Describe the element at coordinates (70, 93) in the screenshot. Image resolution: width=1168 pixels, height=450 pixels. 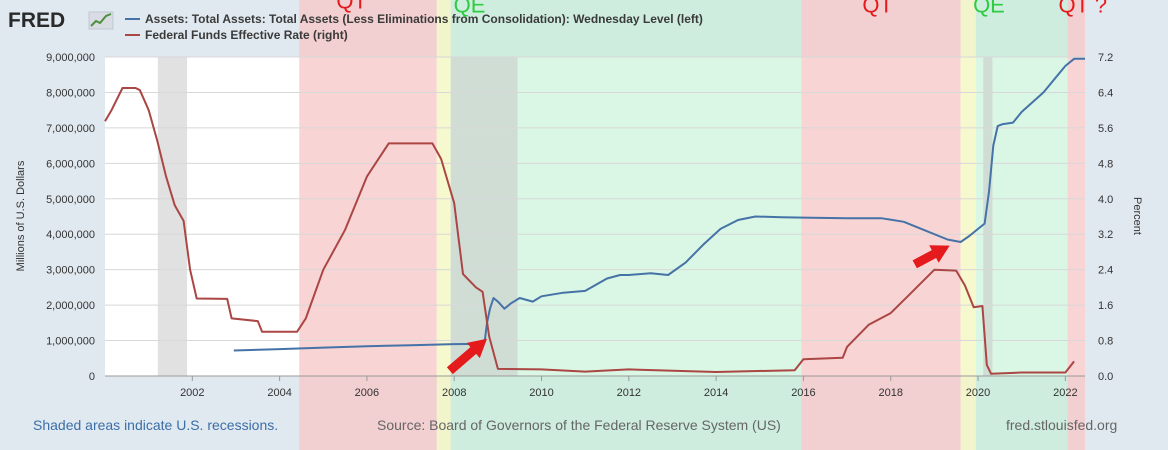
I see `y-left-tick-label-8: 8,000,000` at that location.